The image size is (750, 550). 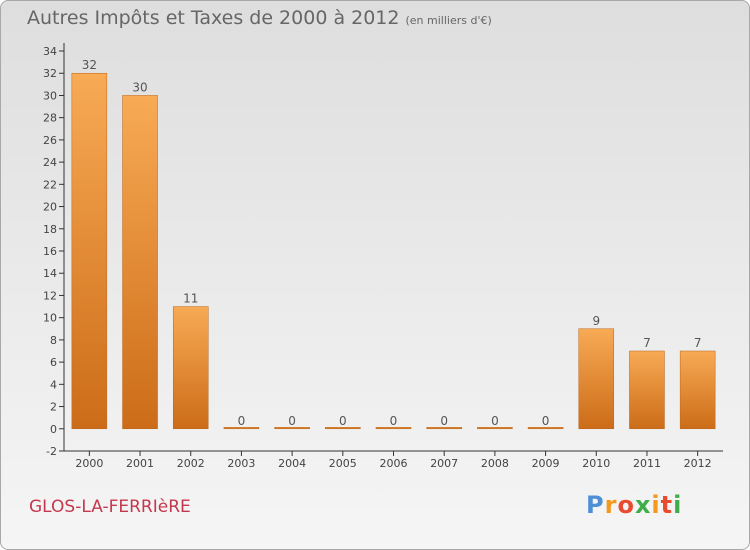 I want to click on proxiti-logo: Proxiti, so click(x=634, y=505).